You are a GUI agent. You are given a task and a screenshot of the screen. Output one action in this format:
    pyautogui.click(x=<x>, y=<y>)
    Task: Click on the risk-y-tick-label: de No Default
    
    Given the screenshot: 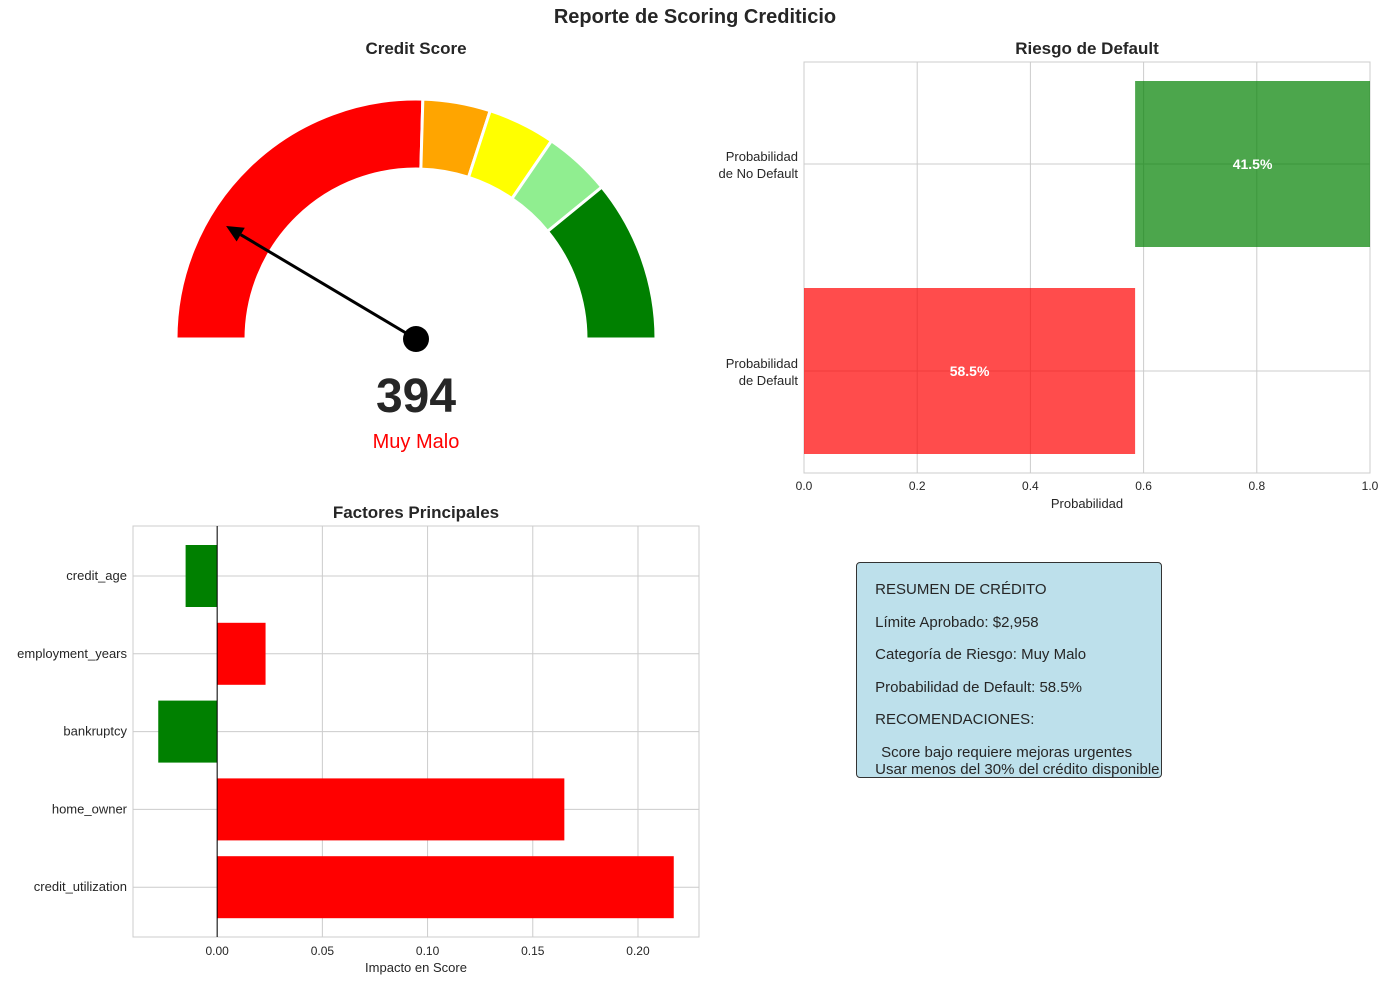 What is the action you would take?
    pyautogui.click(x=759, y=173)
    